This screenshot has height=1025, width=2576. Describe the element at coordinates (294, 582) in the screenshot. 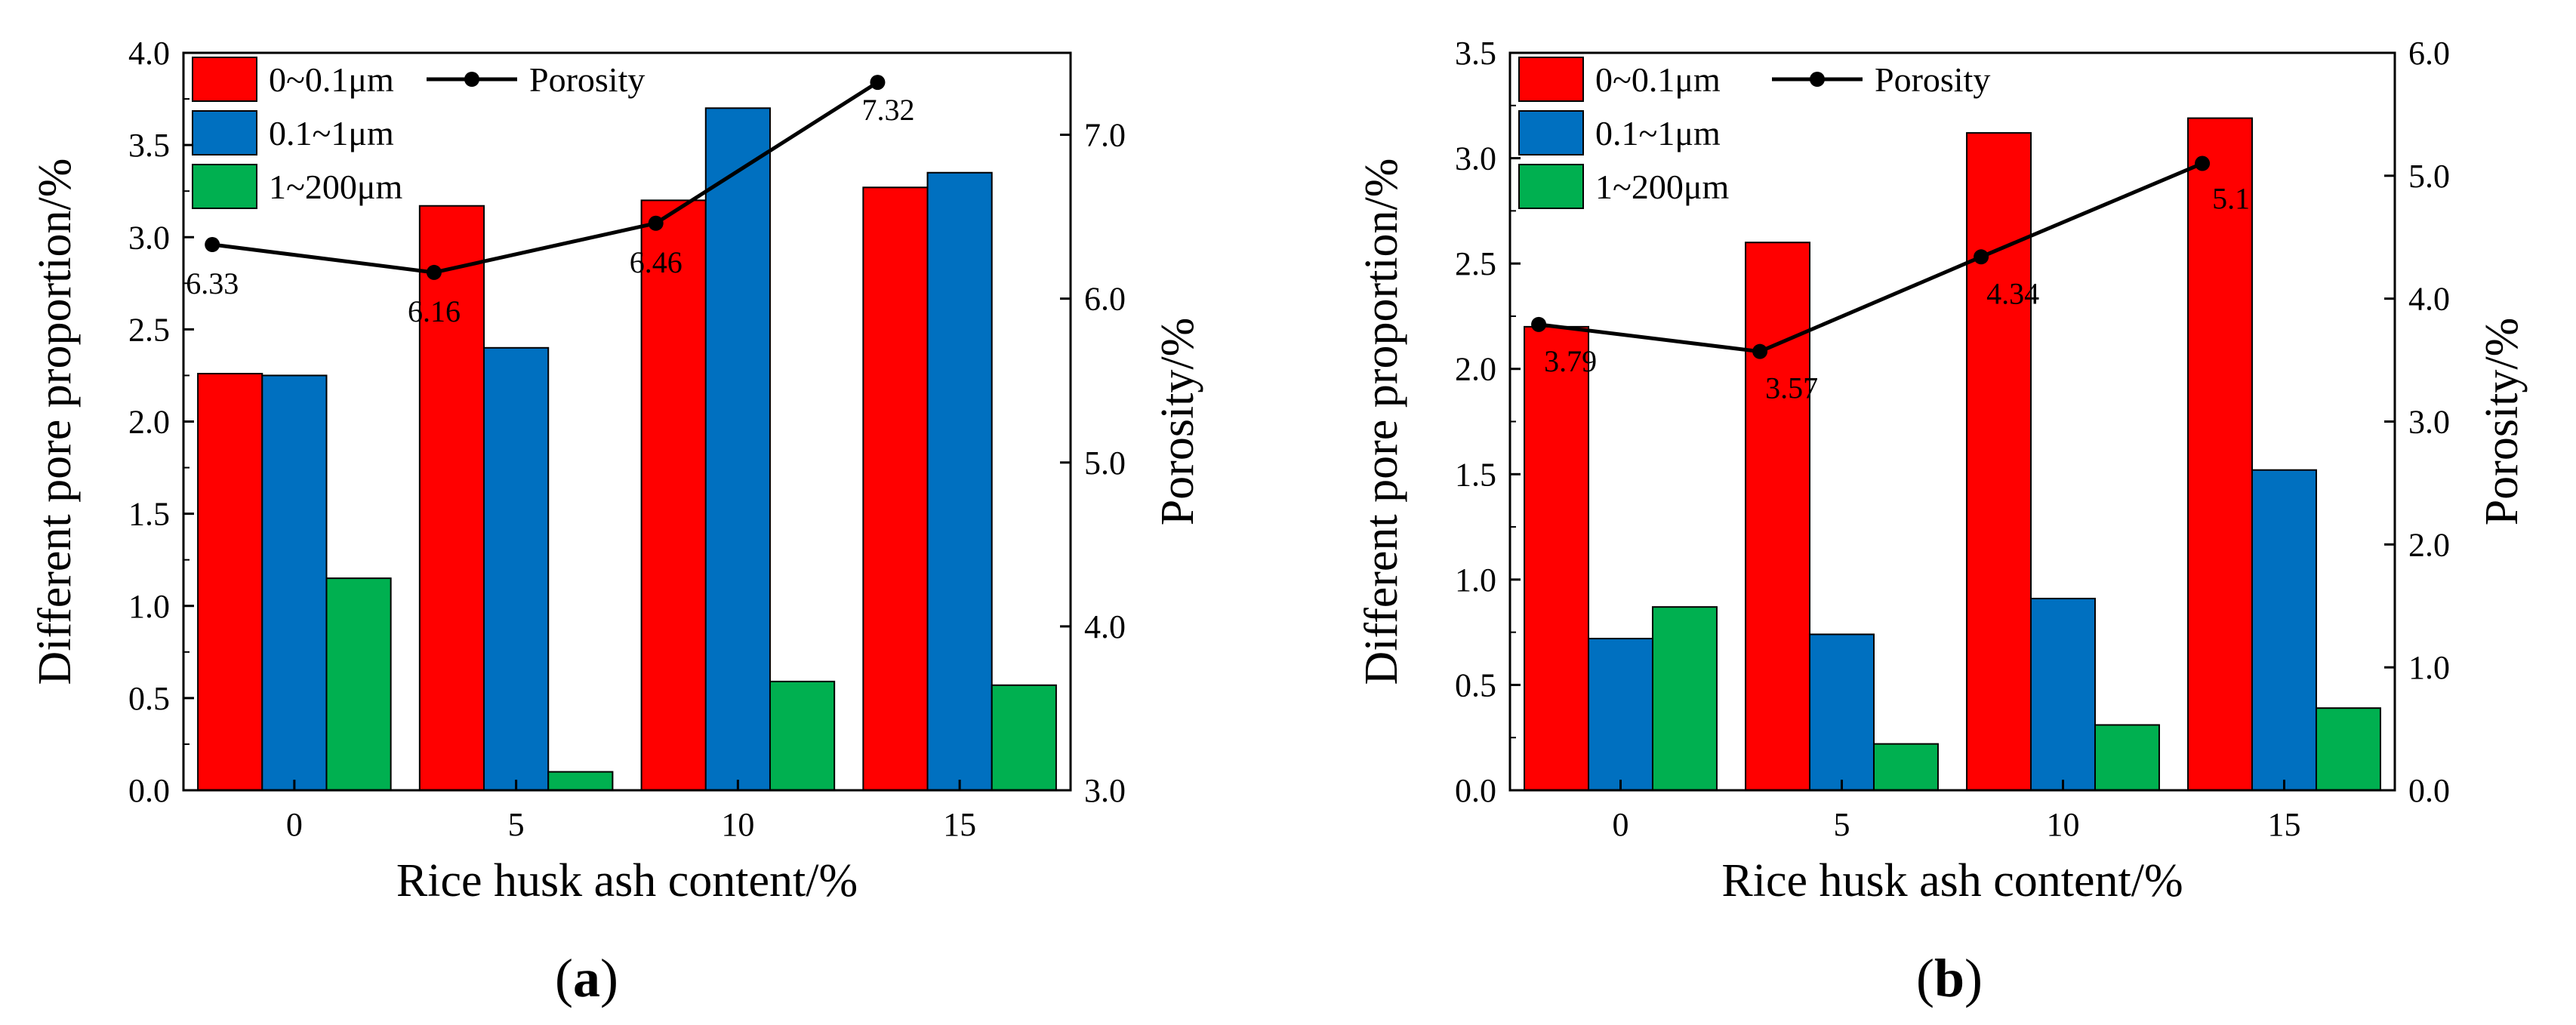

I see `bar-a-0.1~1μm-0` at that location.